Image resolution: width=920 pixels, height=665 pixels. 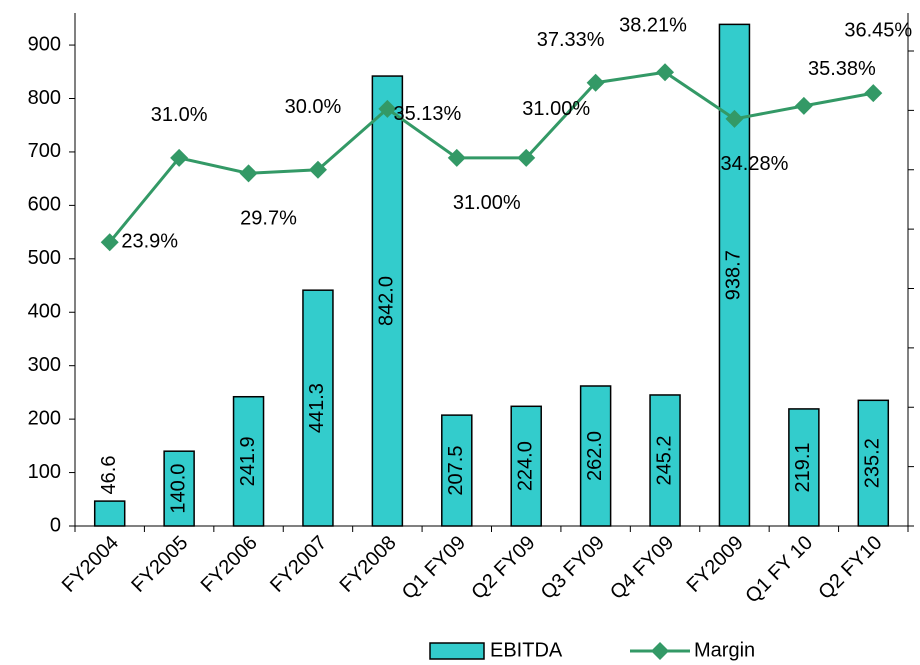 I want to click on x-tick-label: Q2 FY10, so click(x=850, y=568).